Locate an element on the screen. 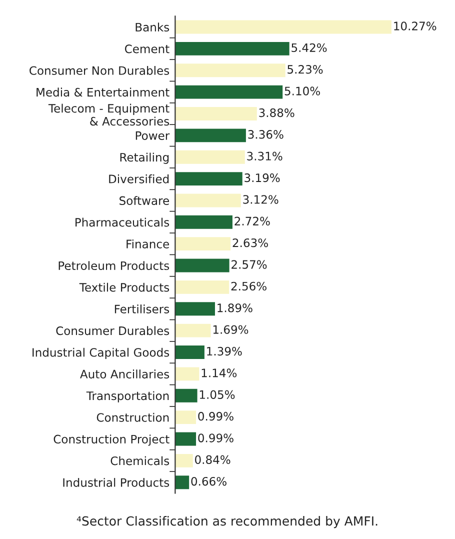 The width and height of the screenshot is (455, 539). y-tick-label: Fertilisers is located at coordinates (142, 309).